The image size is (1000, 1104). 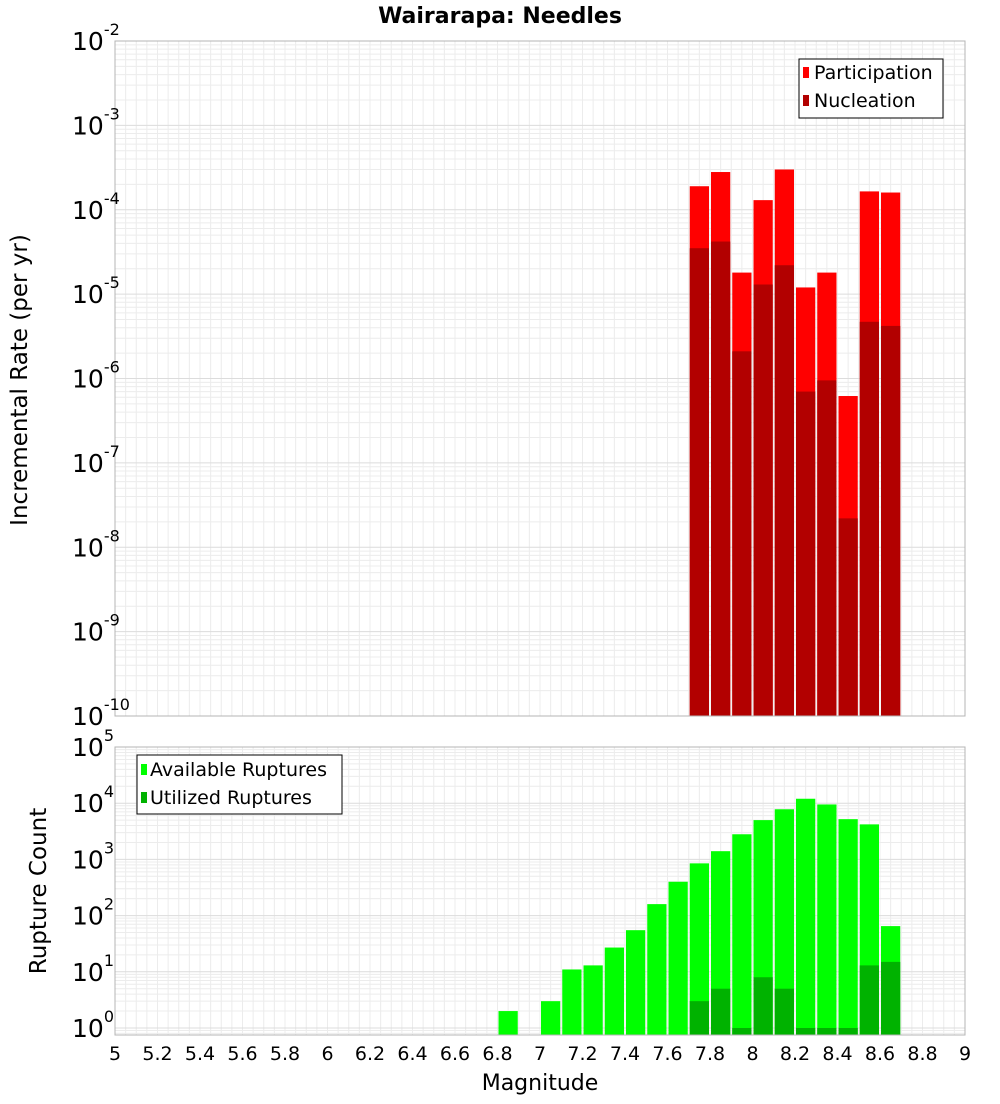 What do you see at coordinates (667, 1054) in the screenshot?
I see `x-tick-label: 7.6` at bounding box center [667, 1054].